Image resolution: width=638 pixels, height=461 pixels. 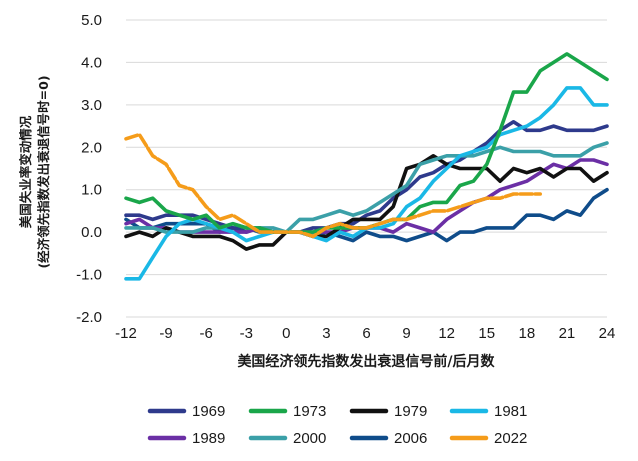 I want to click on x-tick-label: -9, so click(x=165, y=333).